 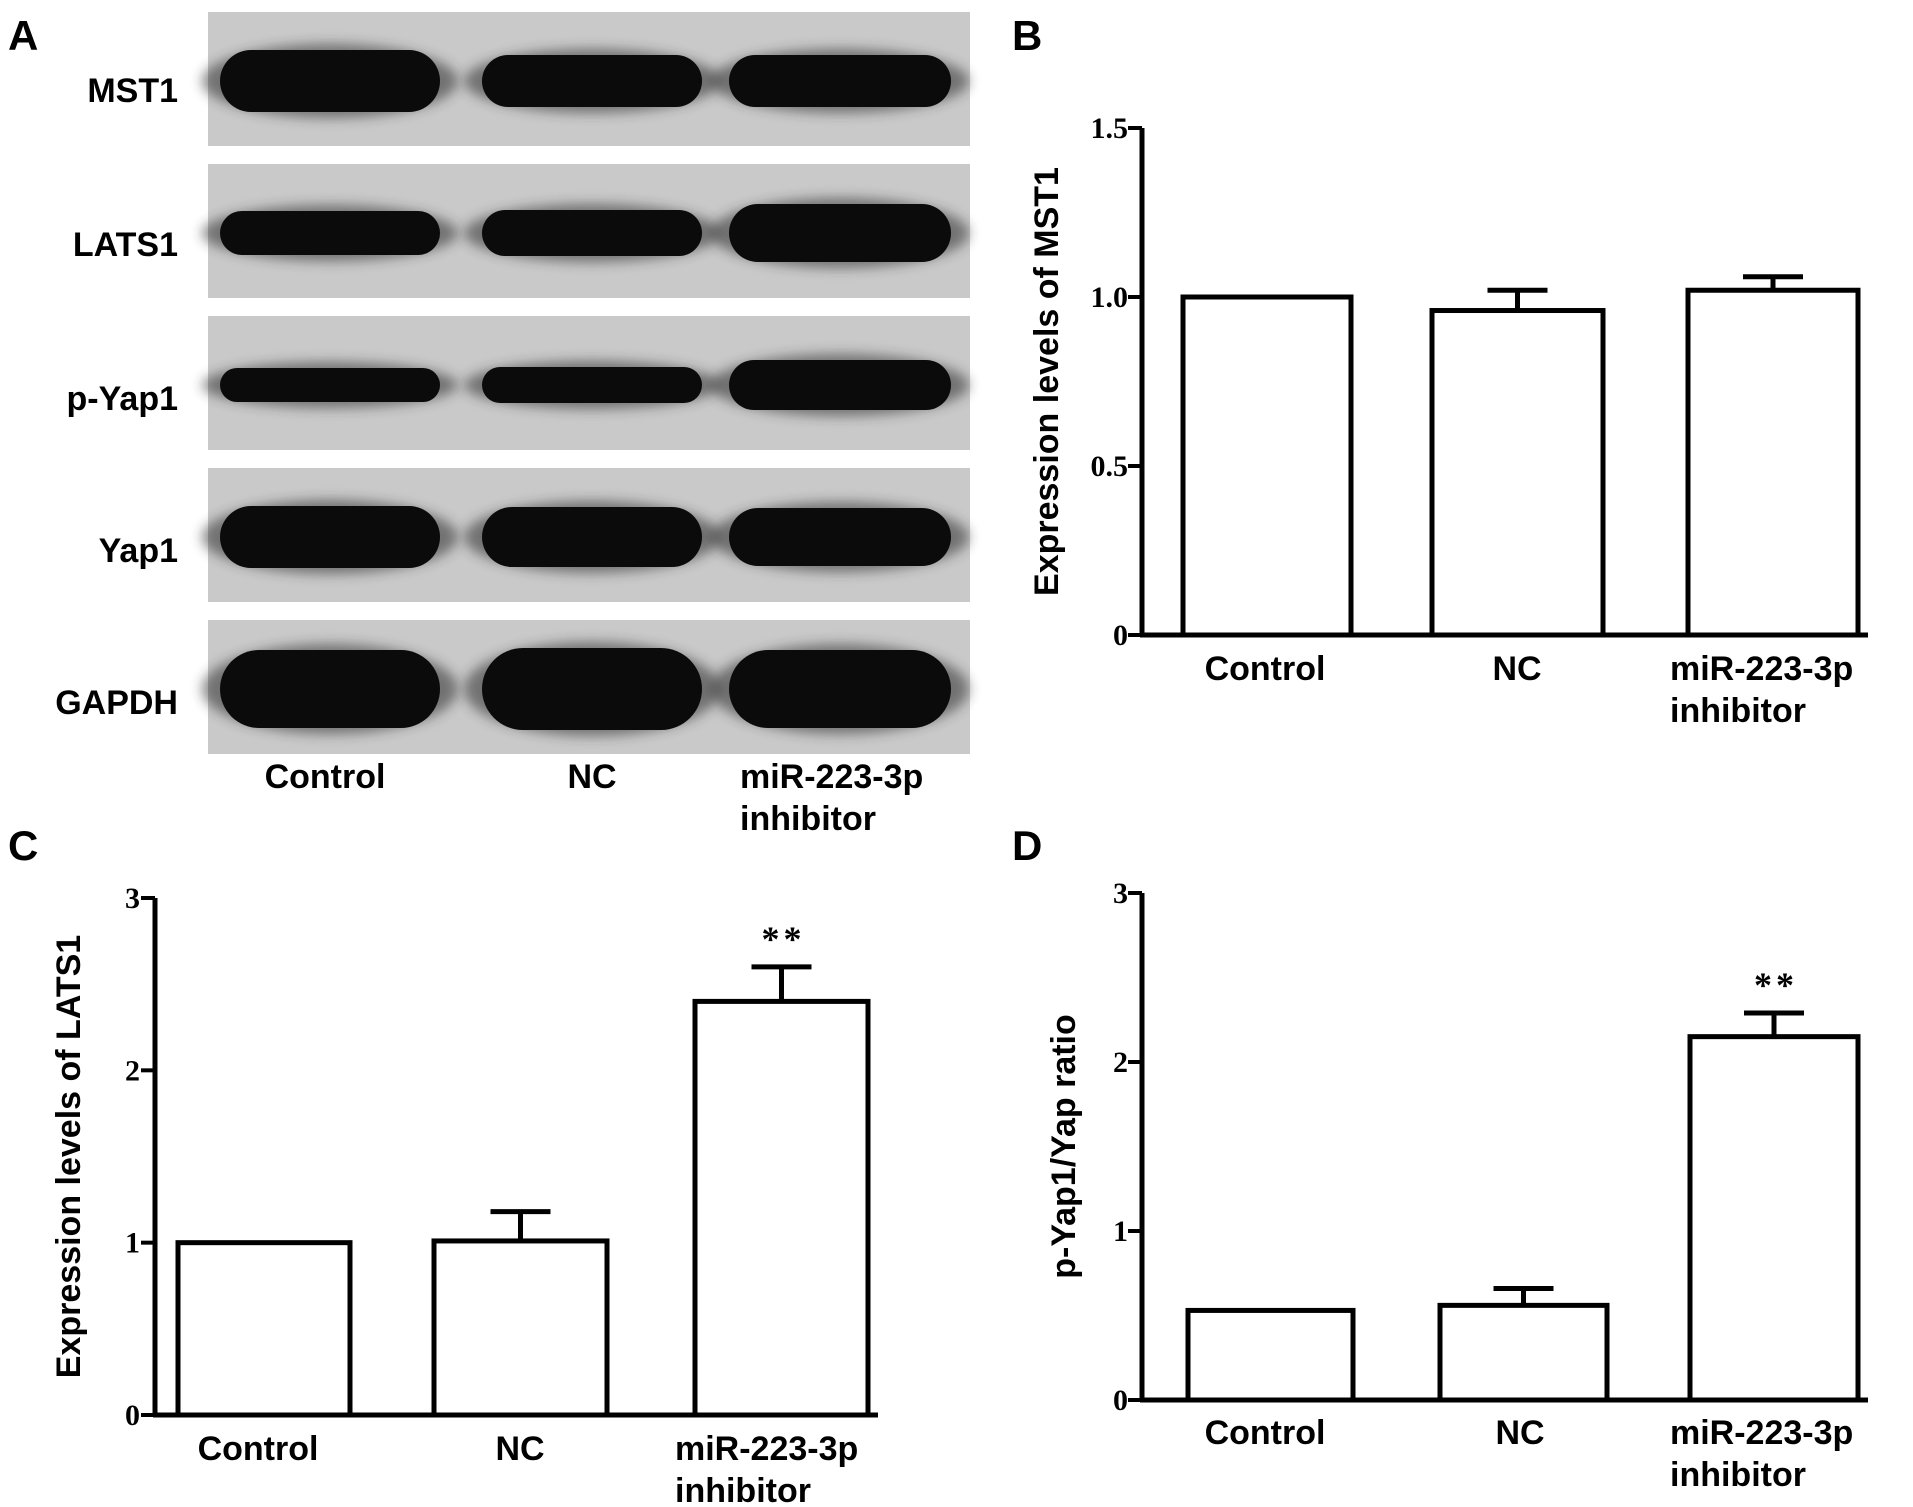 I want to click on x-category-label-d-2-line1: miR-223-3p, so click(x=1761, y=1433).